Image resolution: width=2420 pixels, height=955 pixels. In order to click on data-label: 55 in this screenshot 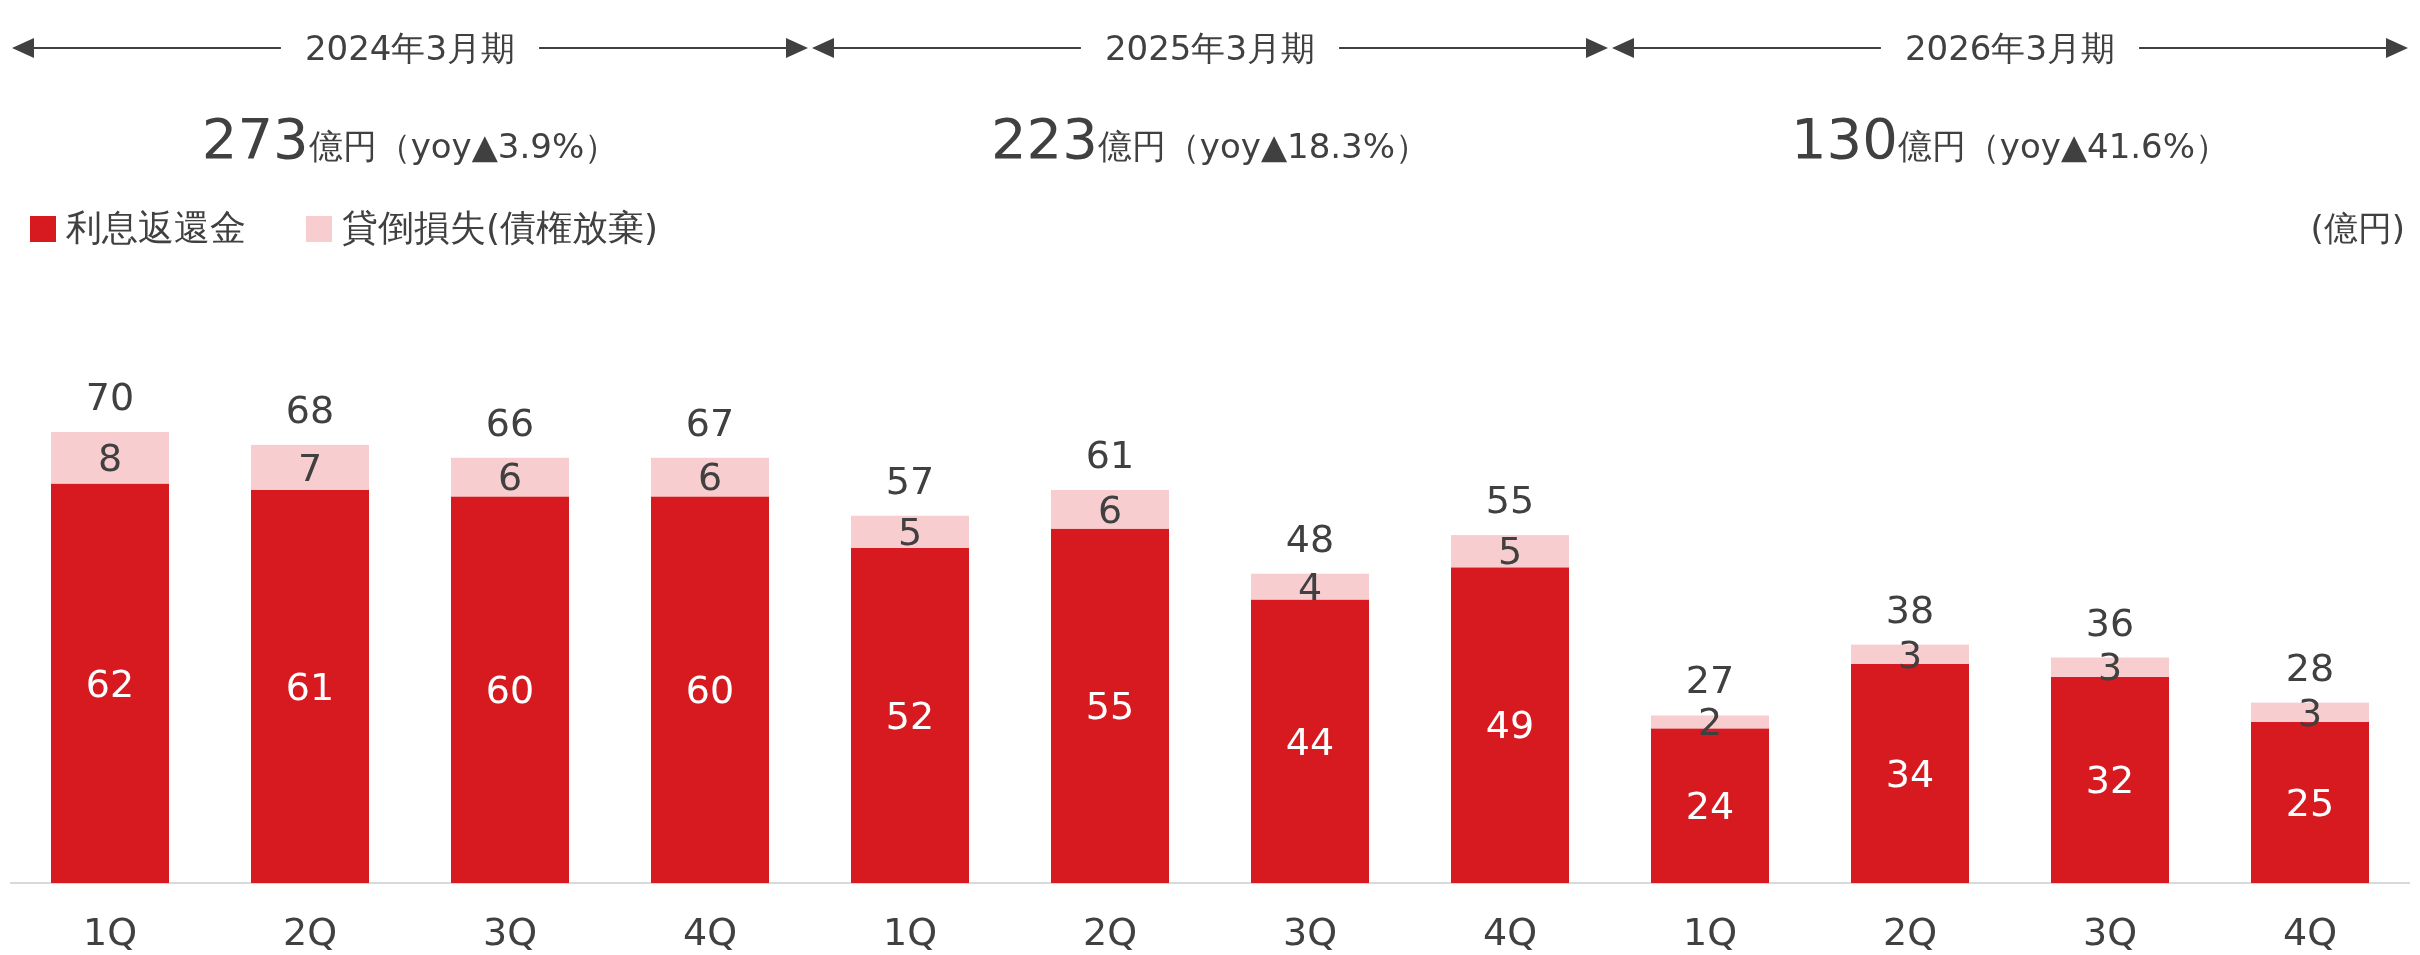, I will do `click(1110, 706)`.